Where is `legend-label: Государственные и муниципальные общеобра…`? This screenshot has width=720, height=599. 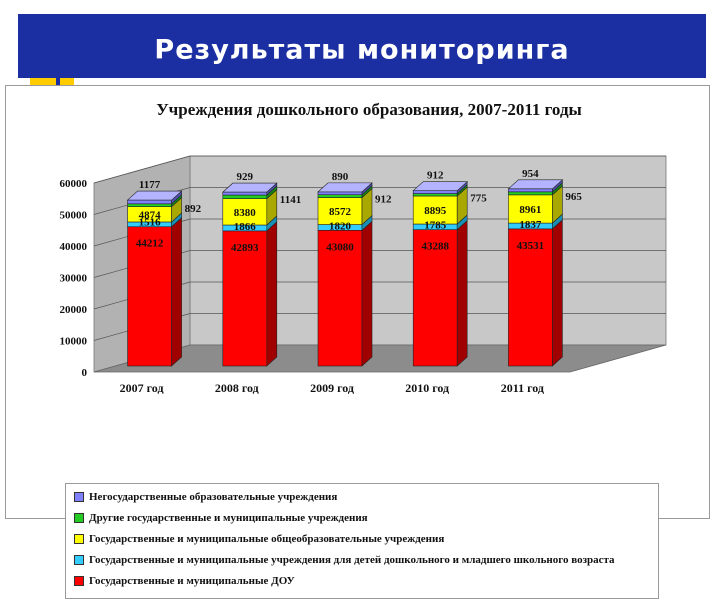 legend-label: Государственные и муниципальные общеобра… is located at coordinates (267, 539).